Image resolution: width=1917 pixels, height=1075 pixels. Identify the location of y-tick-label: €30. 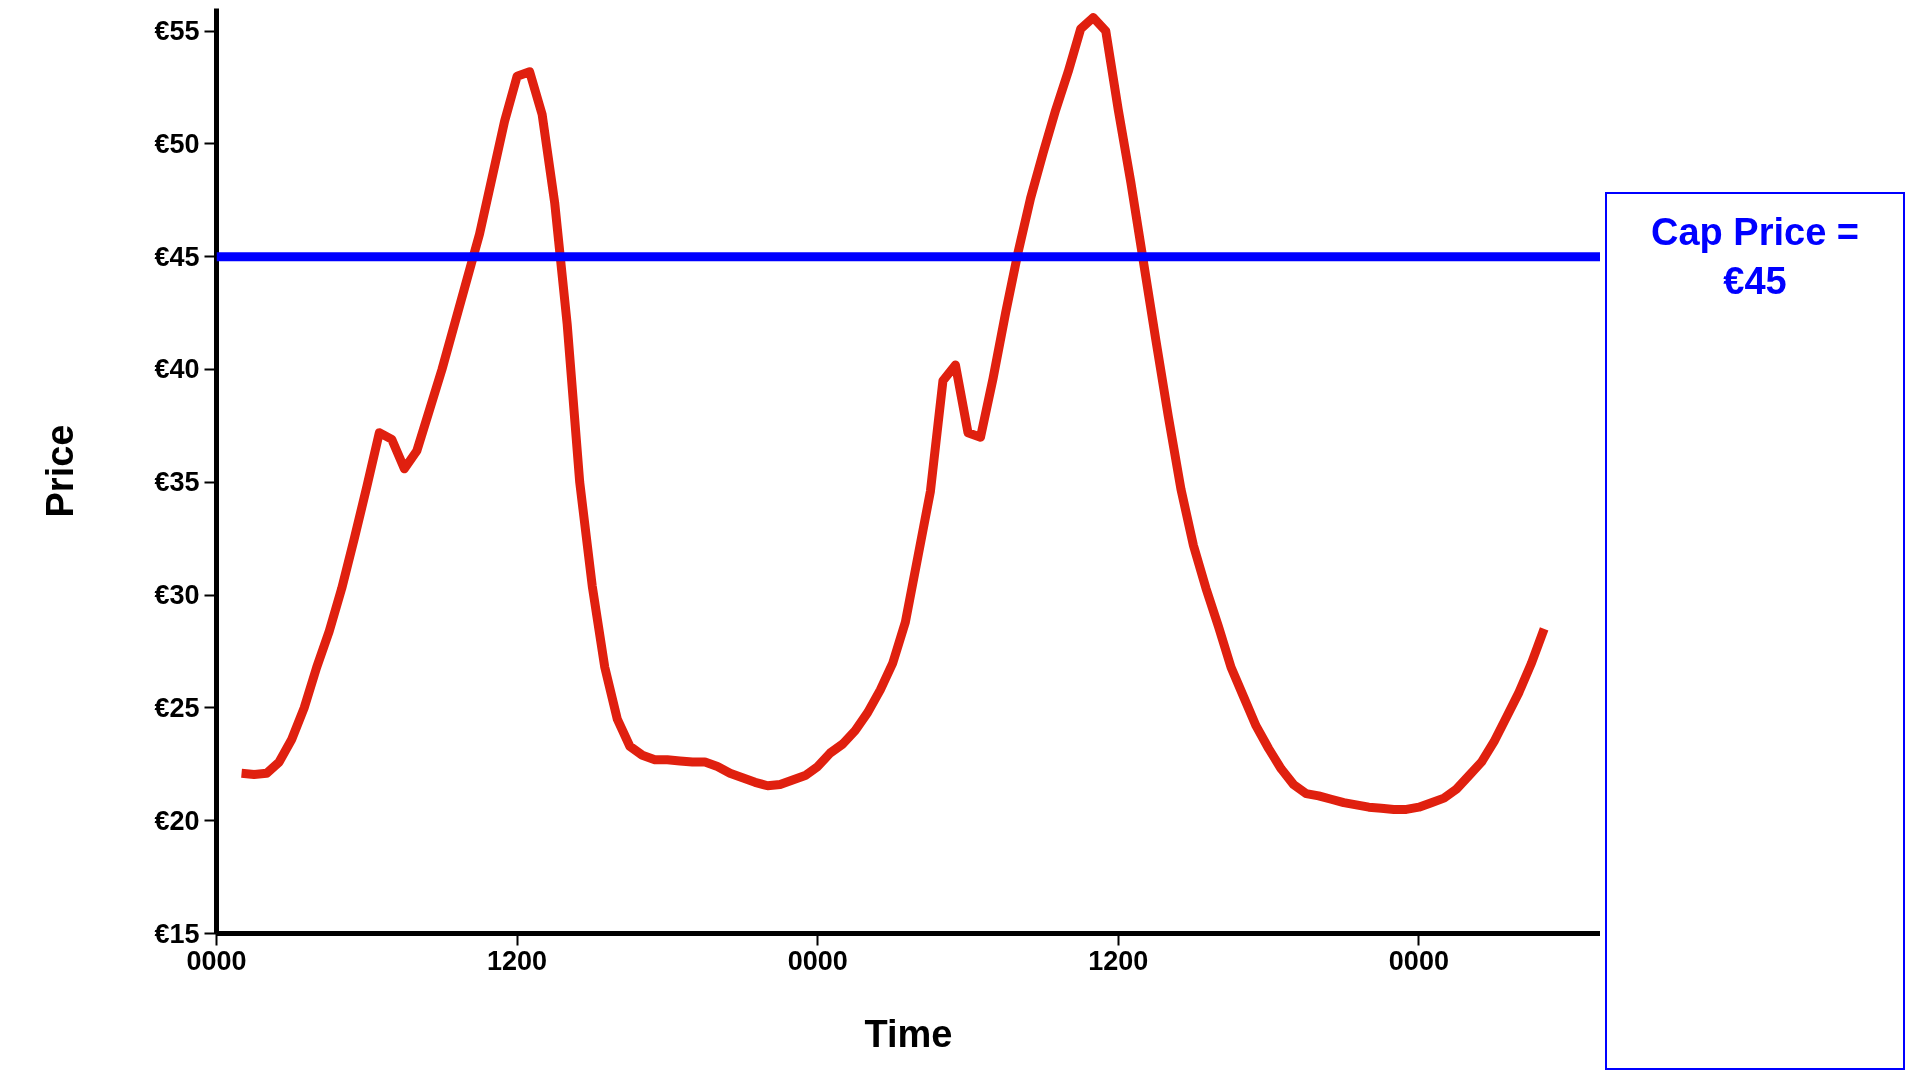
(177, 595).